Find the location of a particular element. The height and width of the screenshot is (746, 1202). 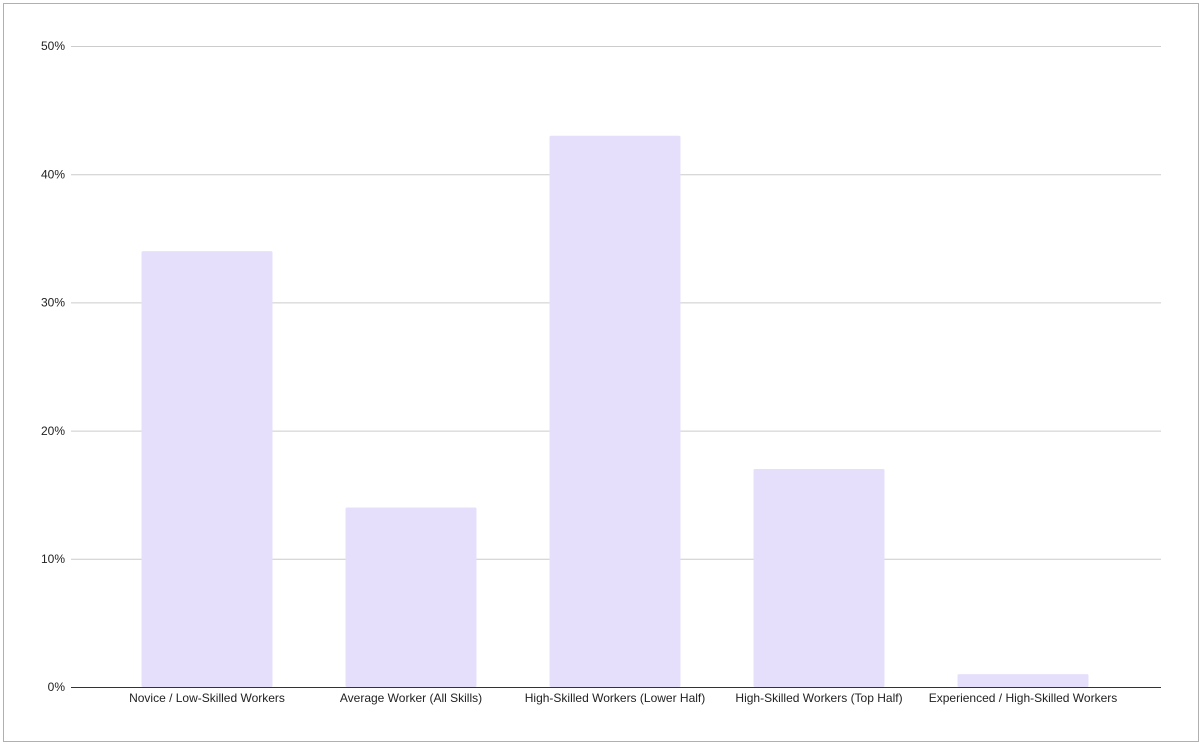

y-tick-label: 20% is located at coordinates (53, 431).